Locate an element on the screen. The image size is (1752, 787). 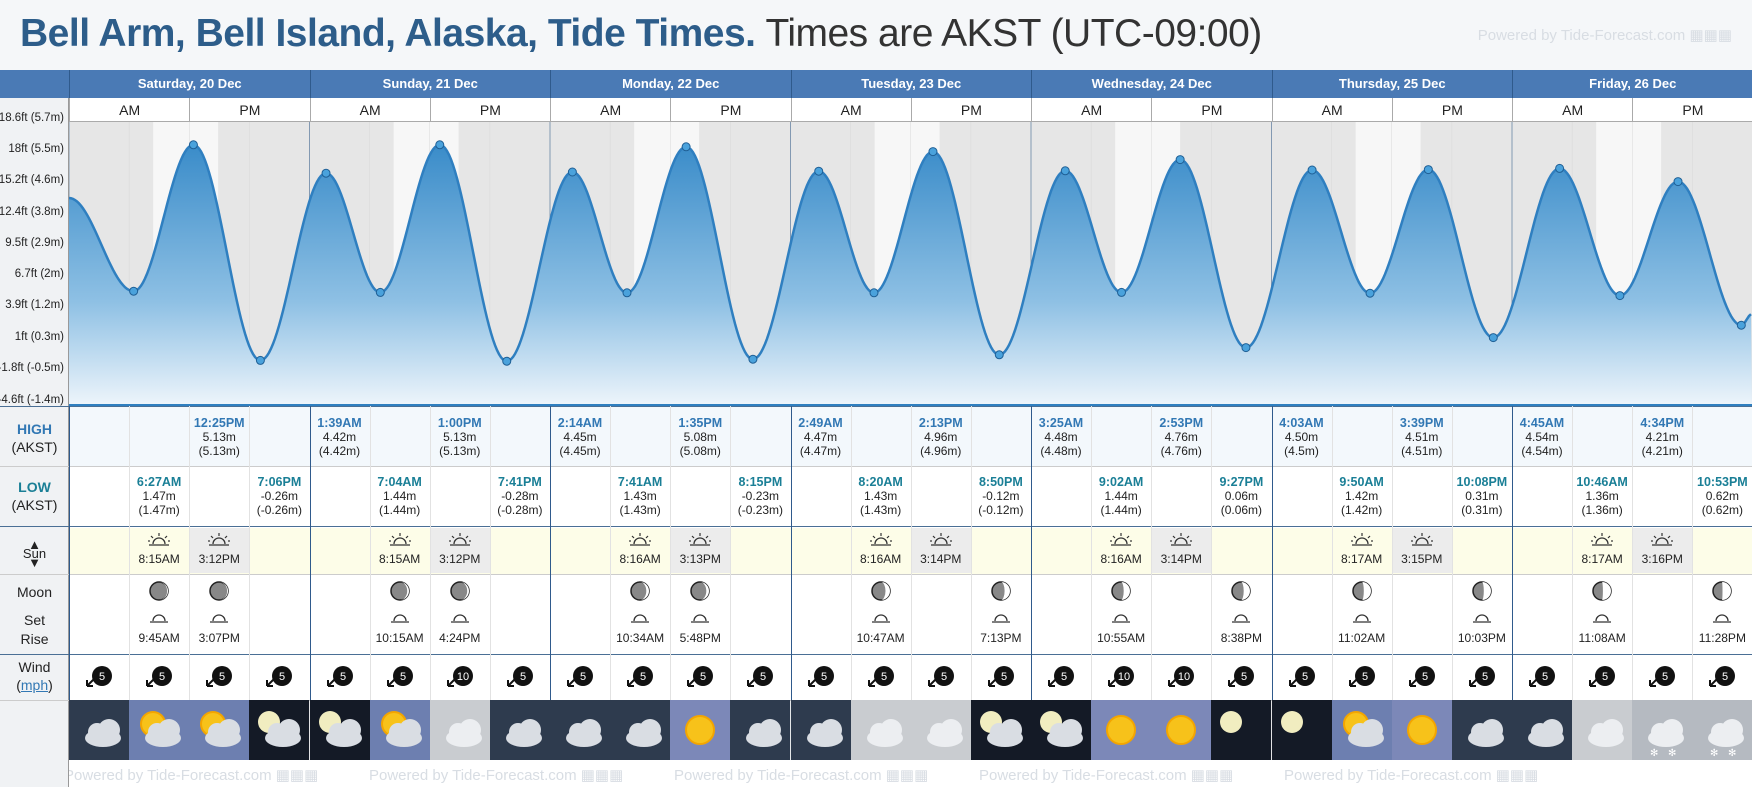
low-tide-height-alt: (1.43m) is located at coordinates (640, 510).